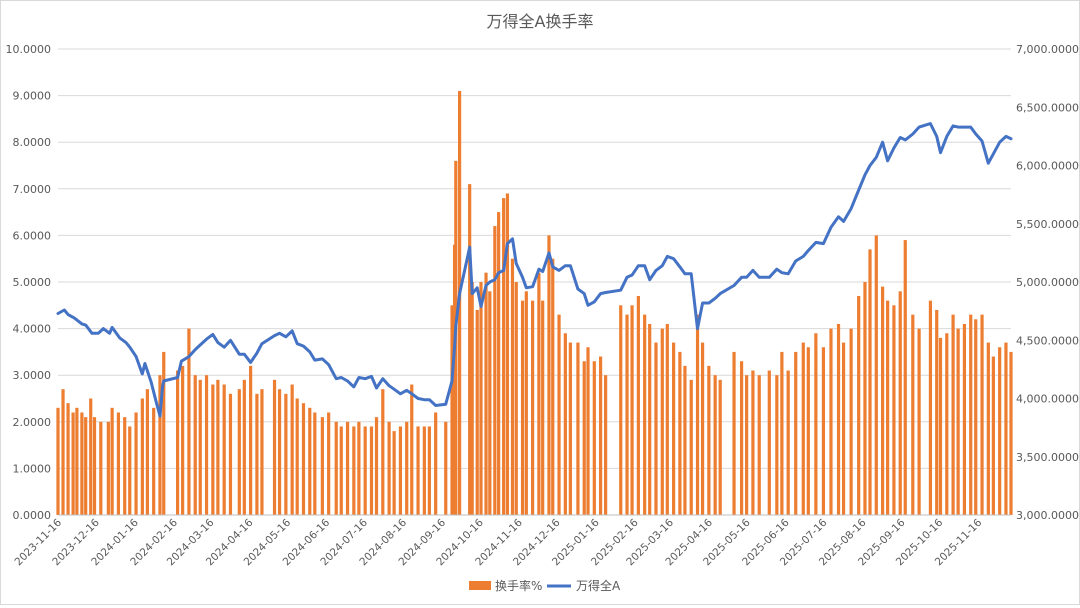 The height and width of the screenshot is (608, 1080). I want to click on y-left-tick-label: 0.0000, so click(32, 515).